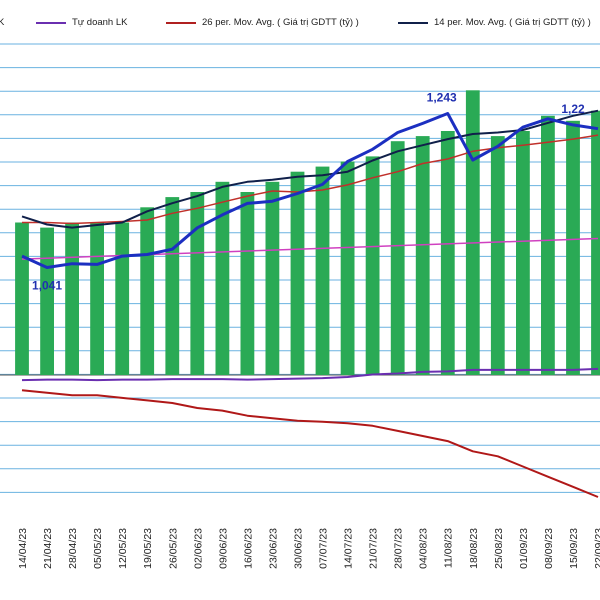 This screenshot has height=600, width=600. I want to click on x-tick-label-3: 05/05/23, so click(98, 548).